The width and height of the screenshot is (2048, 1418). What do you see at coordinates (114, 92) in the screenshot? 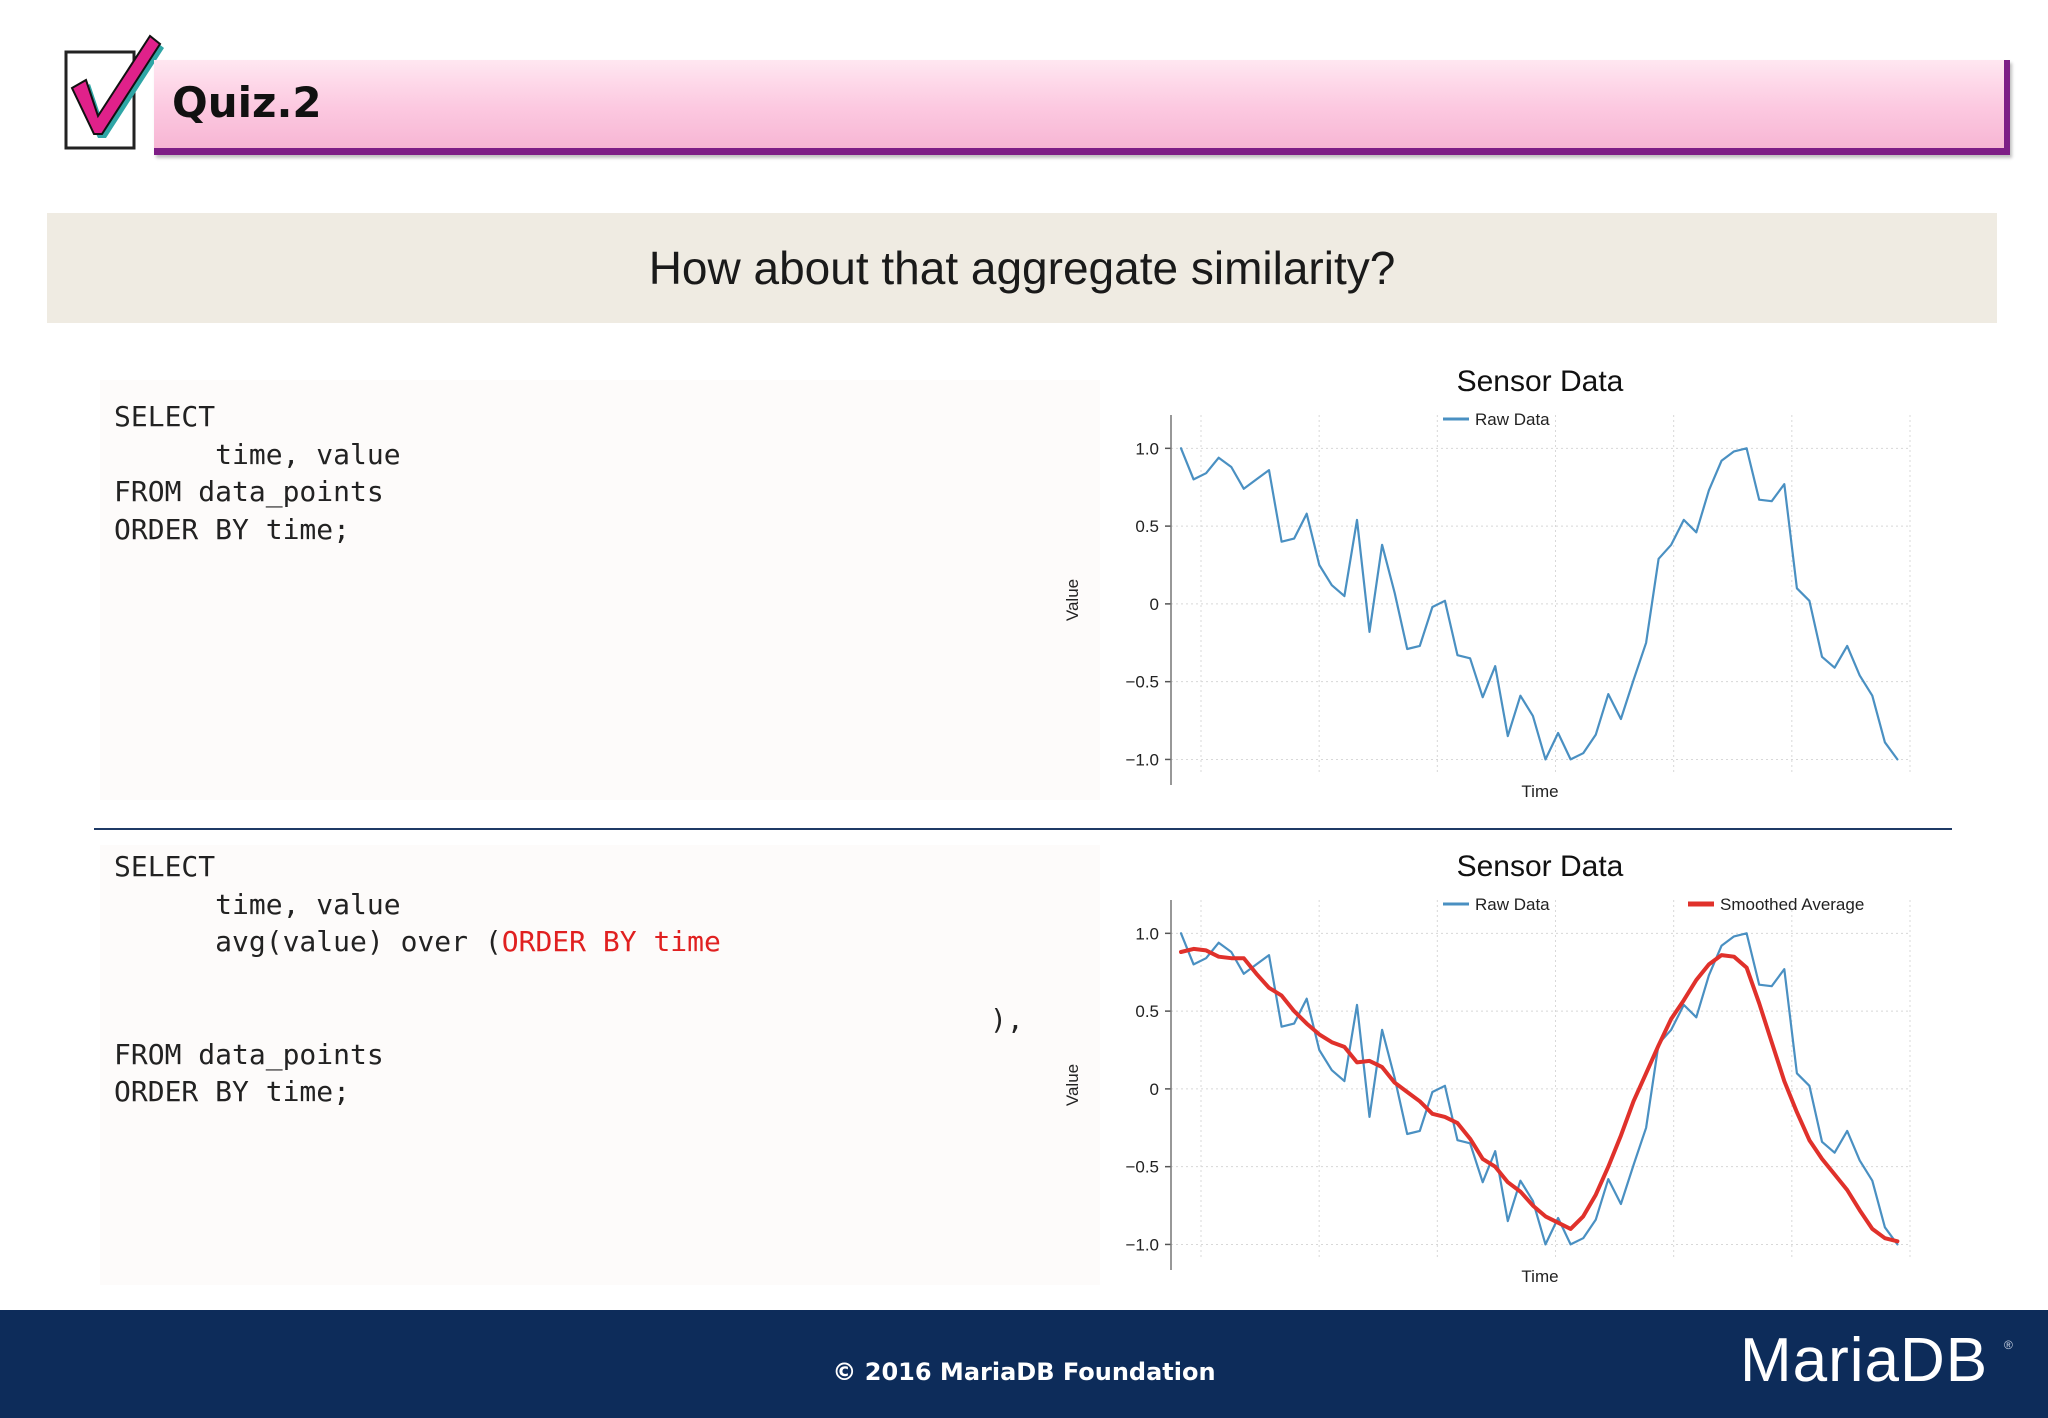
I see `checkmark-icon` at bounding box center [114, 92].